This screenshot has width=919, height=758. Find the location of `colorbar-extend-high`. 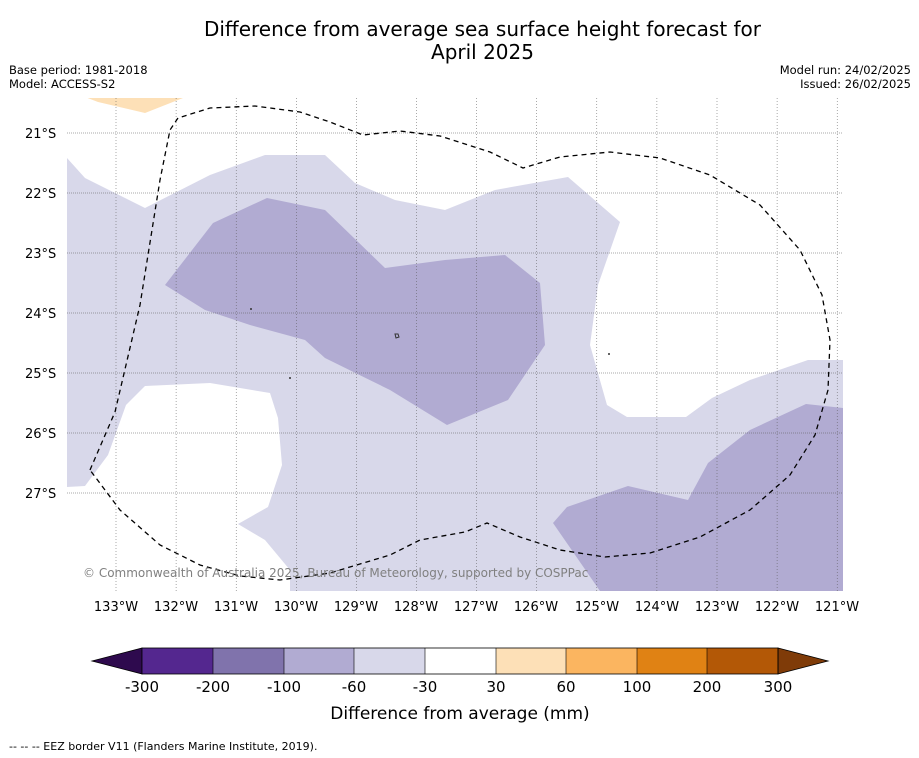

colorbar-extend-high is located at coordinates (803, 661).